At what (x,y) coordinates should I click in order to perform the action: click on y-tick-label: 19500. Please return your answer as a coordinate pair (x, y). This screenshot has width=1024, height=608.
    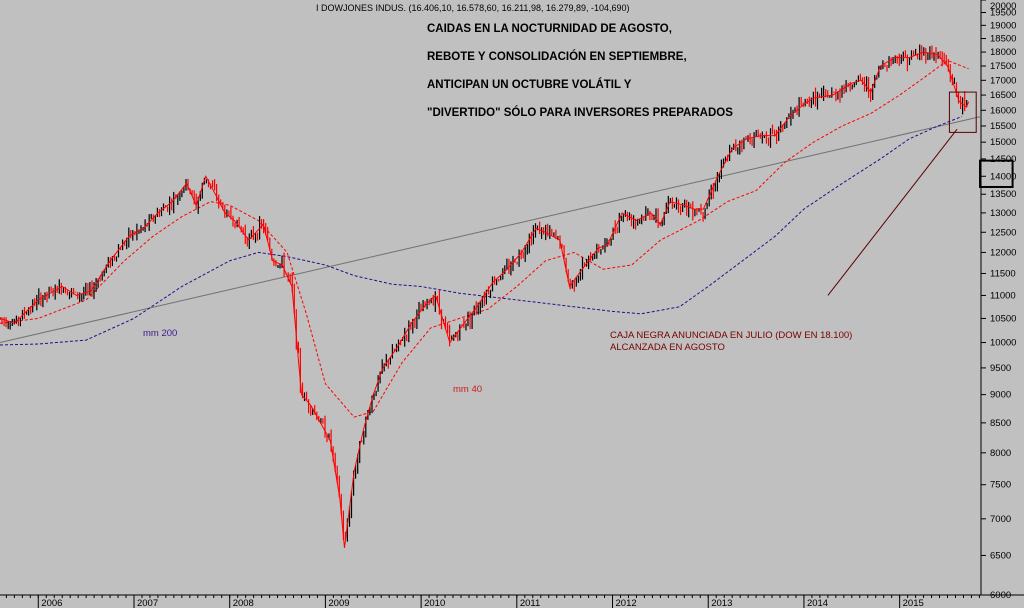
    Looking at the image, I should click on (1003, 13).